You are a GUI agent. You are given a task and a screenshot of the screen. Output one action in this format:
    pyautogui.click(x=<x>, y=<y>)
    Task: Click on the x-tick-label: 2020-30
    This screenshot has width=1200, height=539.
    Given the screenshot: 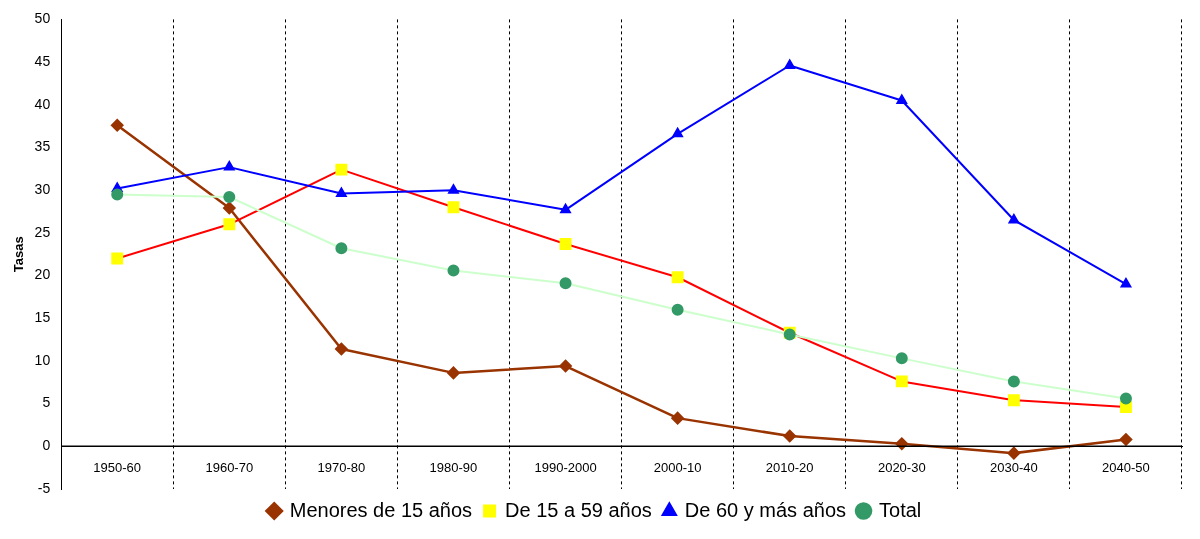 What is the action you would take?
    pyautogui.click(x=901, y=467)
    